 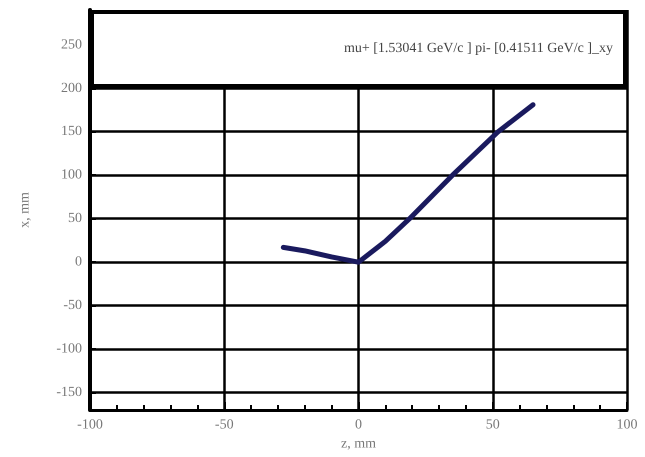 I want to click on y-tick-label: -50, so click(x=72, y=306).